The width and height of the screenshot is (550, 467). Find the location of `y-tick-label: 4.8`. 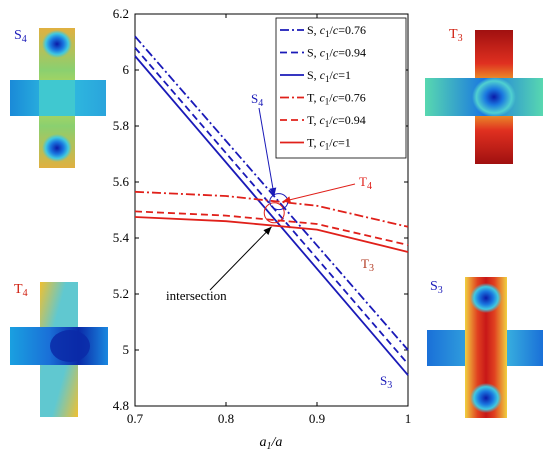

y-tick-label: 4.8 is located at coordinates (121, 405).